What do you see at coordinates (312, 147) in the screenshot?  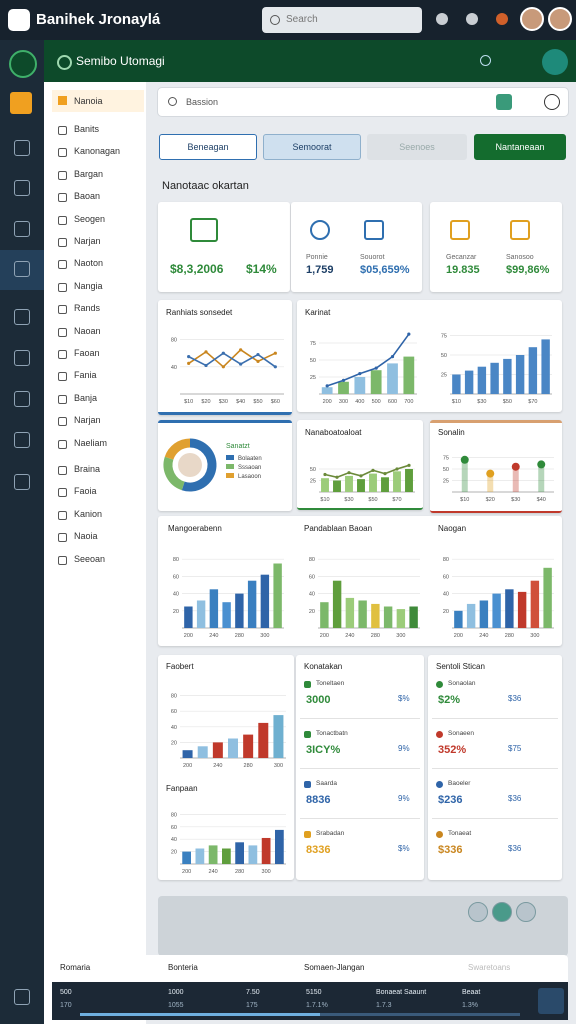 I see `tab: Semoorat` at bounding box center [312, 147].